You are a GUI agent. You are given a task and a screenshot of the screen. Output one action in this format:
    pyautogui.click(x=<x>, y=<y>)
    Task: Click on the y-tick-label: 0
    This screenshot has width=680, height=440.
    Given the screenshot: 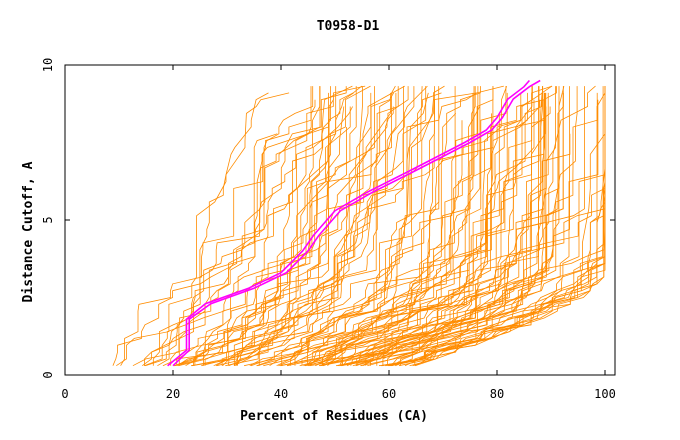 What is the action you would take?
    pyautogui.click(x=48, y=374)
    